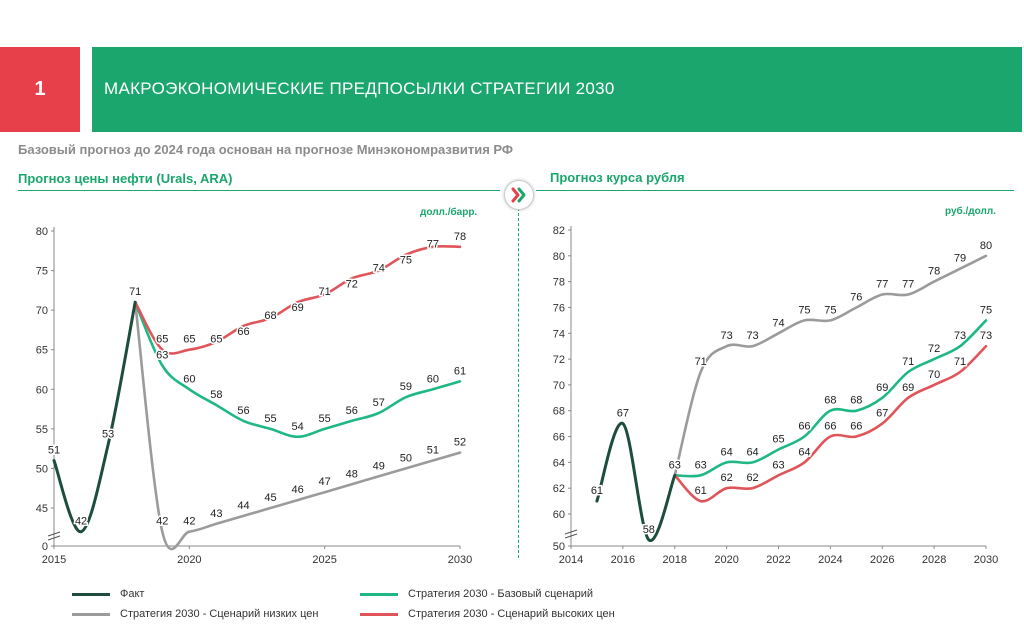  Describe the element at coordinates (379, 466) in the screenshot. I see `data-label: 49` at that location.